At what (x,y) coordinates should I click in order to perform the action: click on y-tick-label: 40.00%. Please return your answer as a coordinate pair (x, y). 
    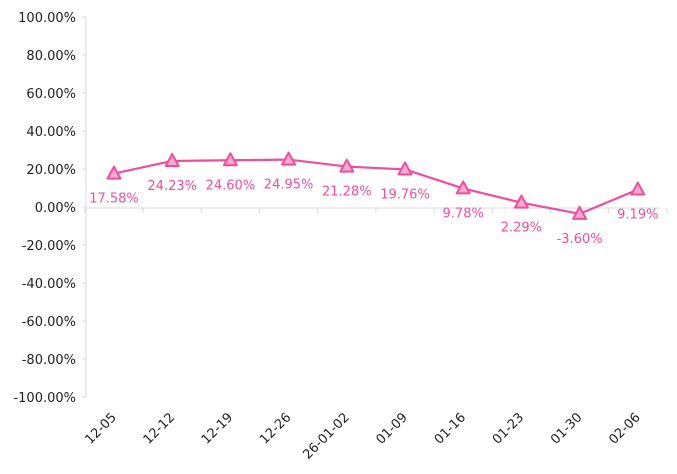
    Looking at the image, I should click on (51, 132).